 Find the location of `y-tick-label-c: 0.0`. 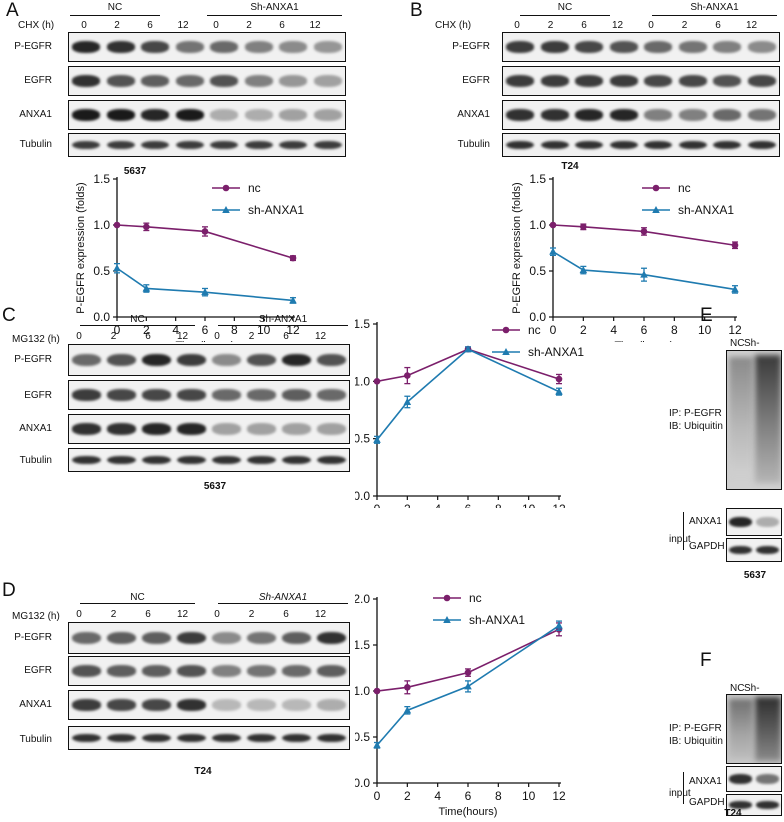

y-tick-label-c: 0.0 is located at coordinates (362, 496).